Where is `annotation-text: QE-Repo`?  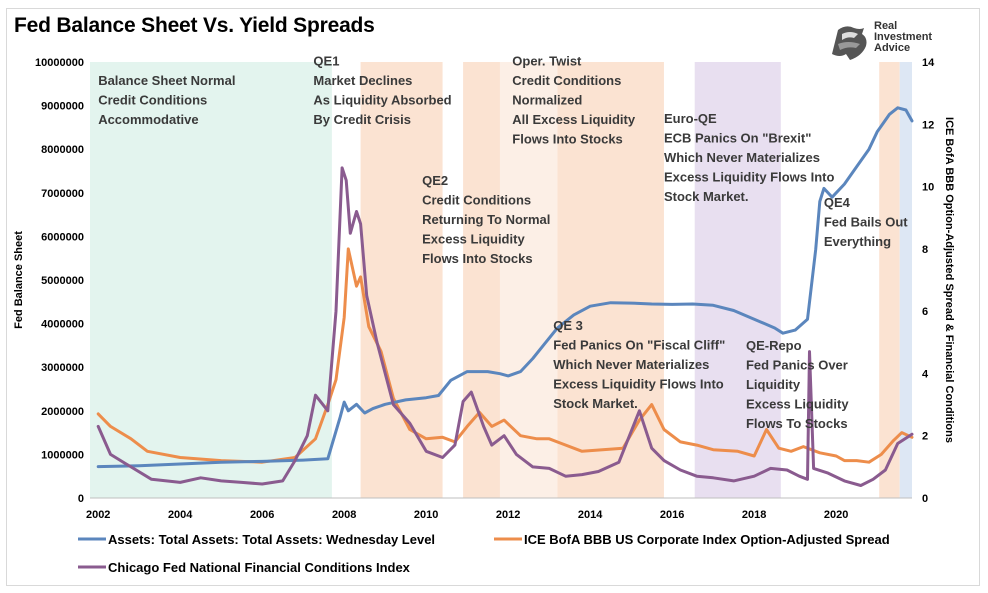 annotation-text: QE-Repo is located at coordinates (774, 345).